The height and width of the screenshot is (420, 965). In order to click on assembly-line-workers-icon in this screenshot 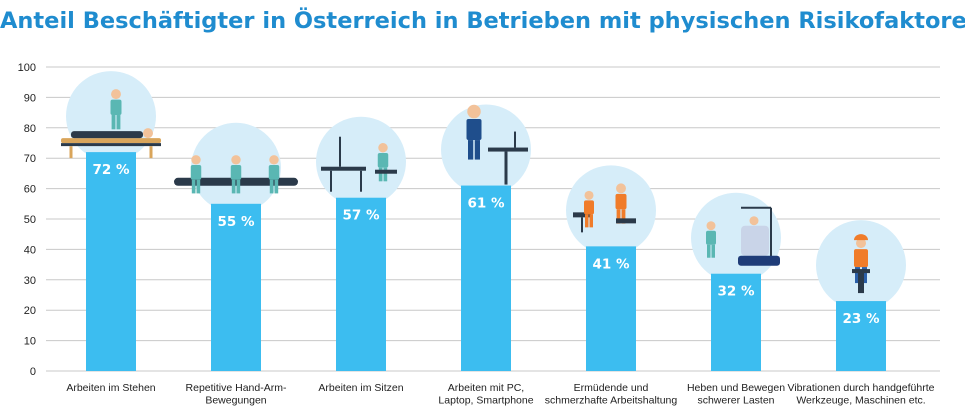, I will do `click(236, 167)`.